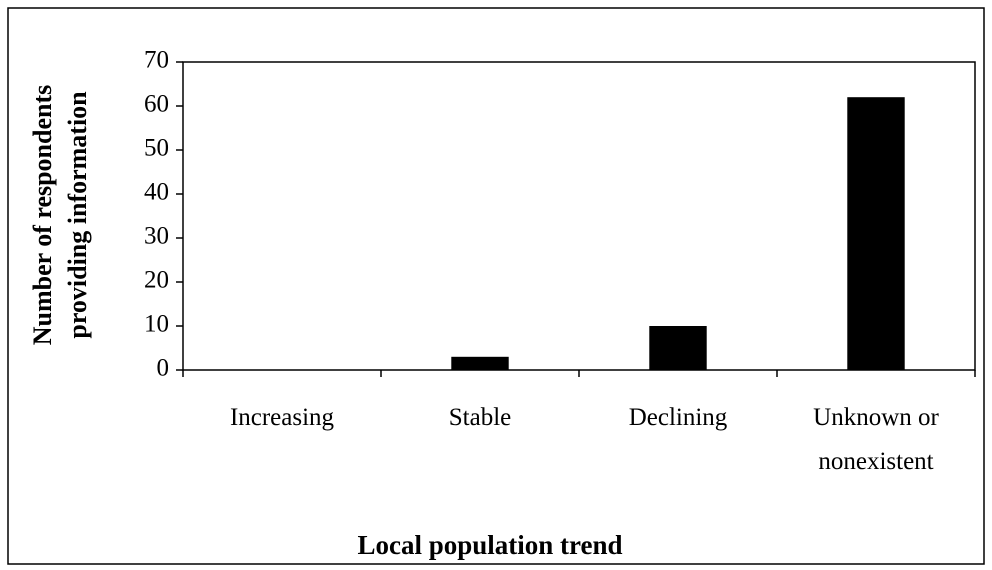  What do you see at coordinates (480, 417) in the screenshot?
I see `x-tick-label: Stable` at bounding box center [480, 417].